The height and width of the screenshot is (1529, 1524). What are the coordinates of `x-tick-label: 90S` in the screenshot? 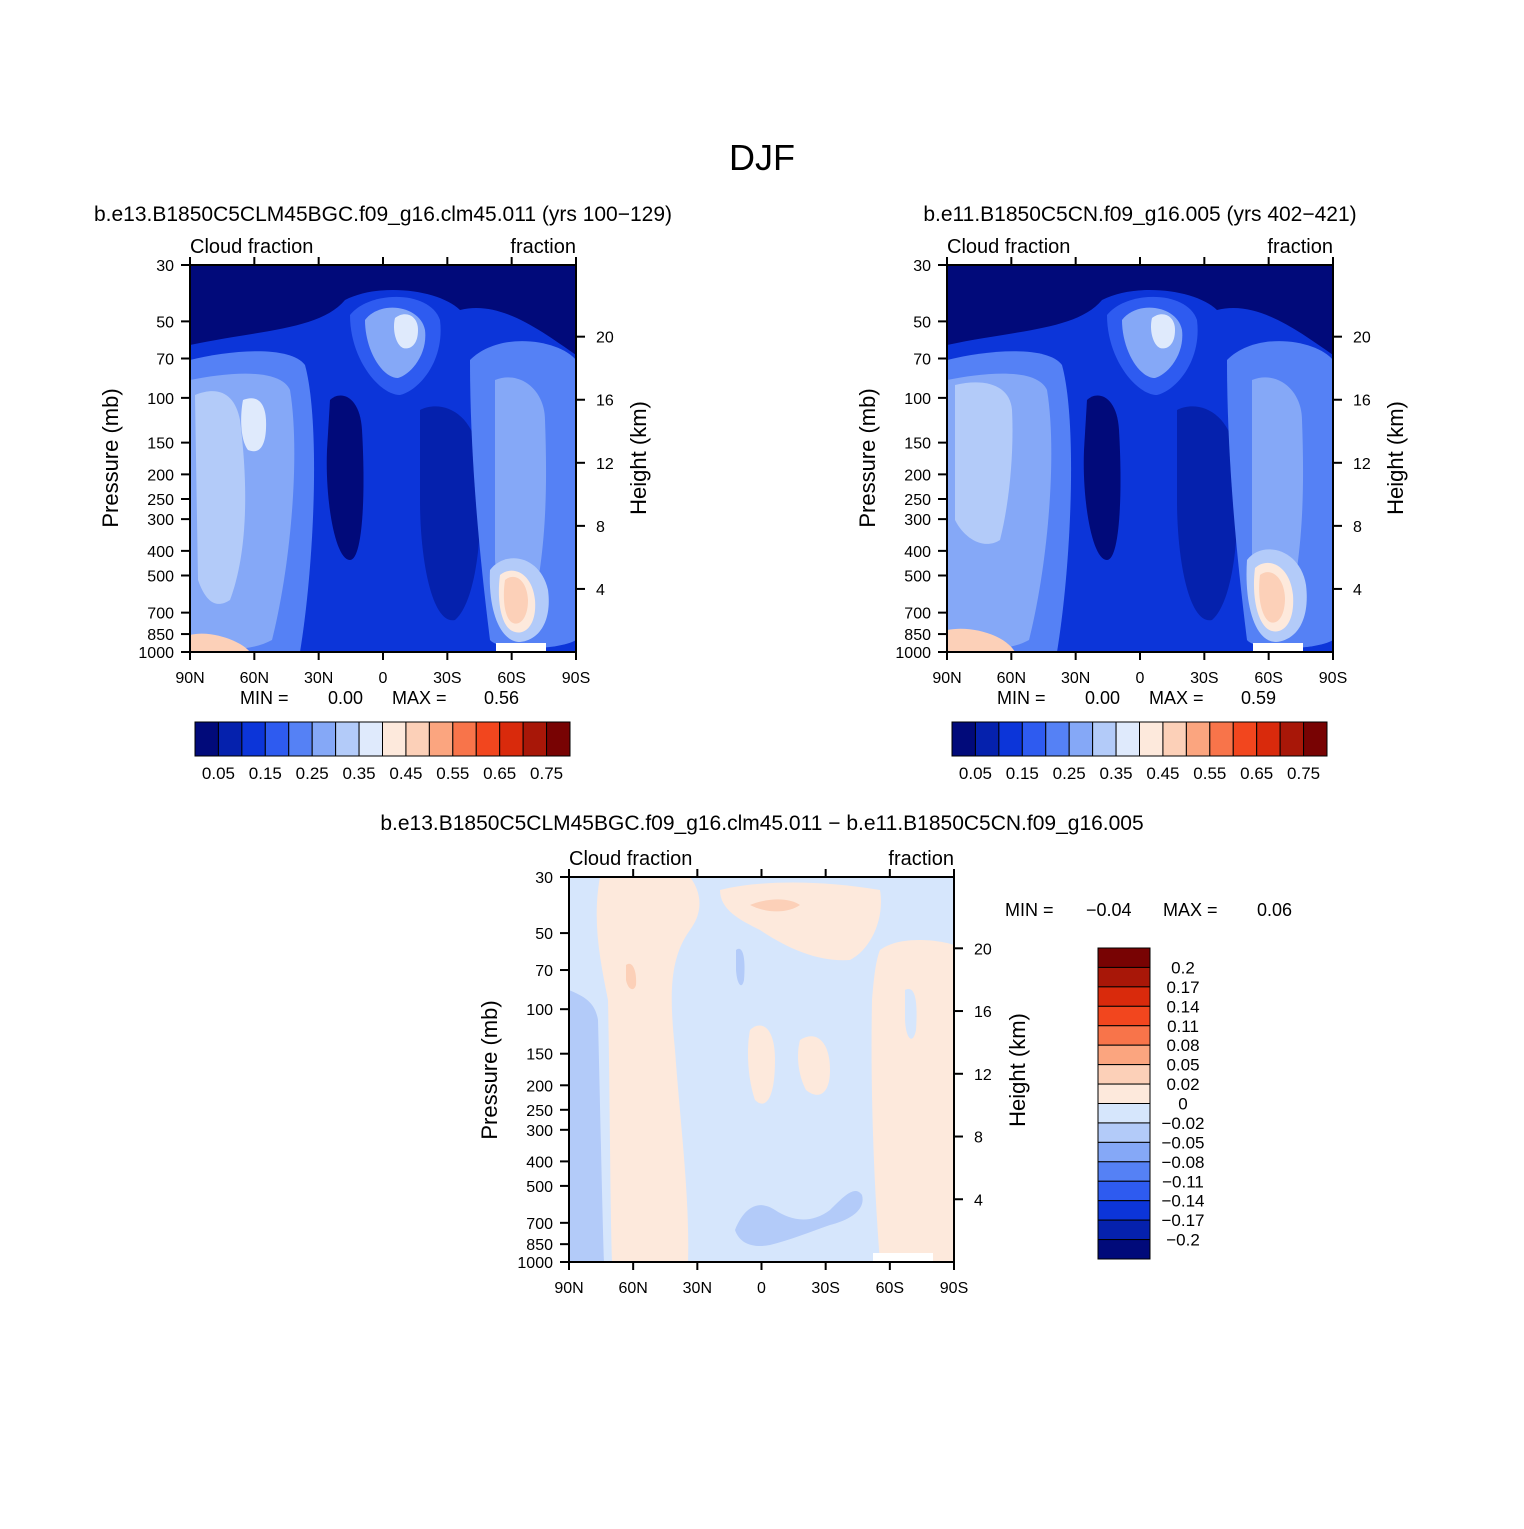 It's located at (1333, 678).